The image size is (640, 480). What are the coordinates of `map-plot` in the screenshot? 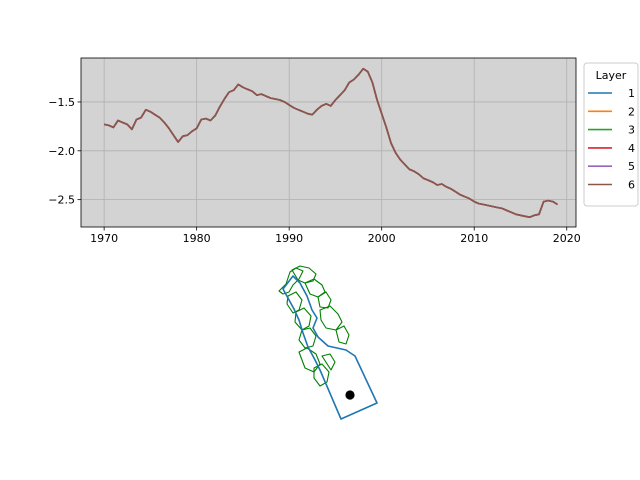 It's located at (328, 342).